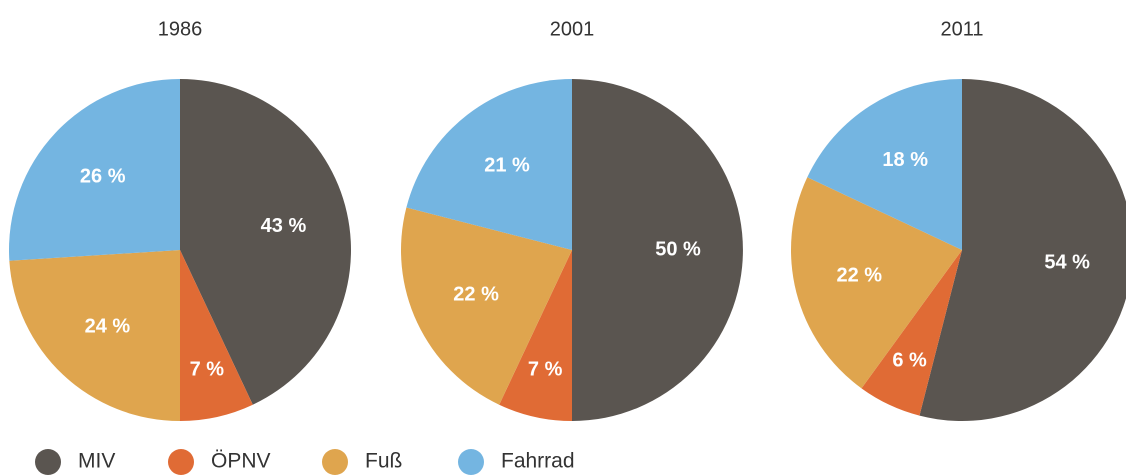 The height and width of the screenshot is (476, 1126). I want to click on legend-label: MIV, so click(96, 461).